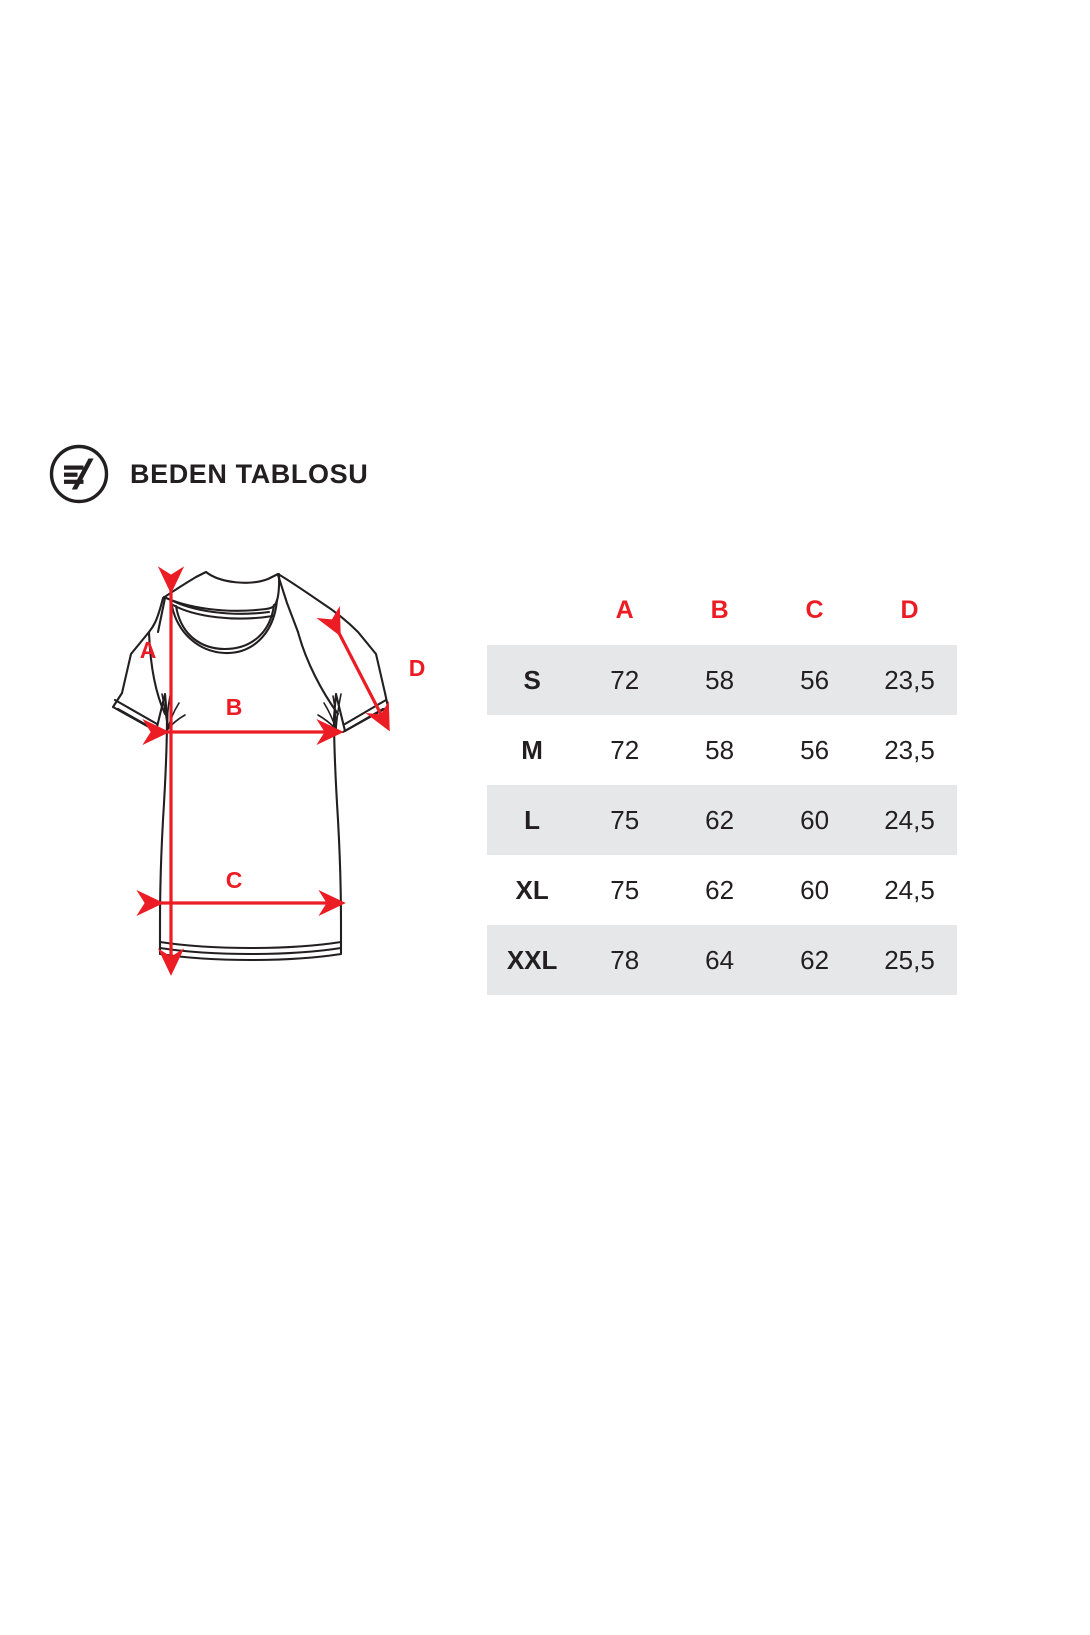  What do you see at coordinates (719, 610) in the screenshot?
I see `column-header-b: B` at bounding box center [719, 610].